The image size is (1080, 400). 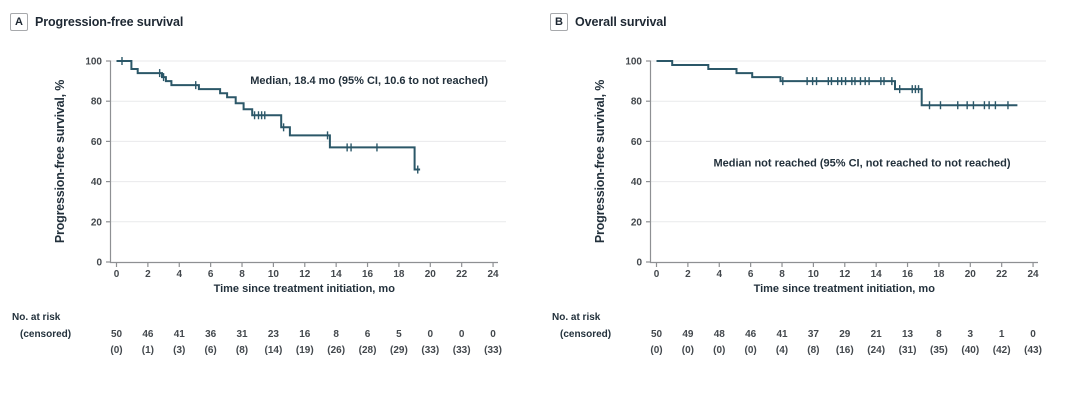 What do you see at coordinates (782, 350) in the screenshot?
I see `censored-count: (4)` at bounding box center [782, 350].